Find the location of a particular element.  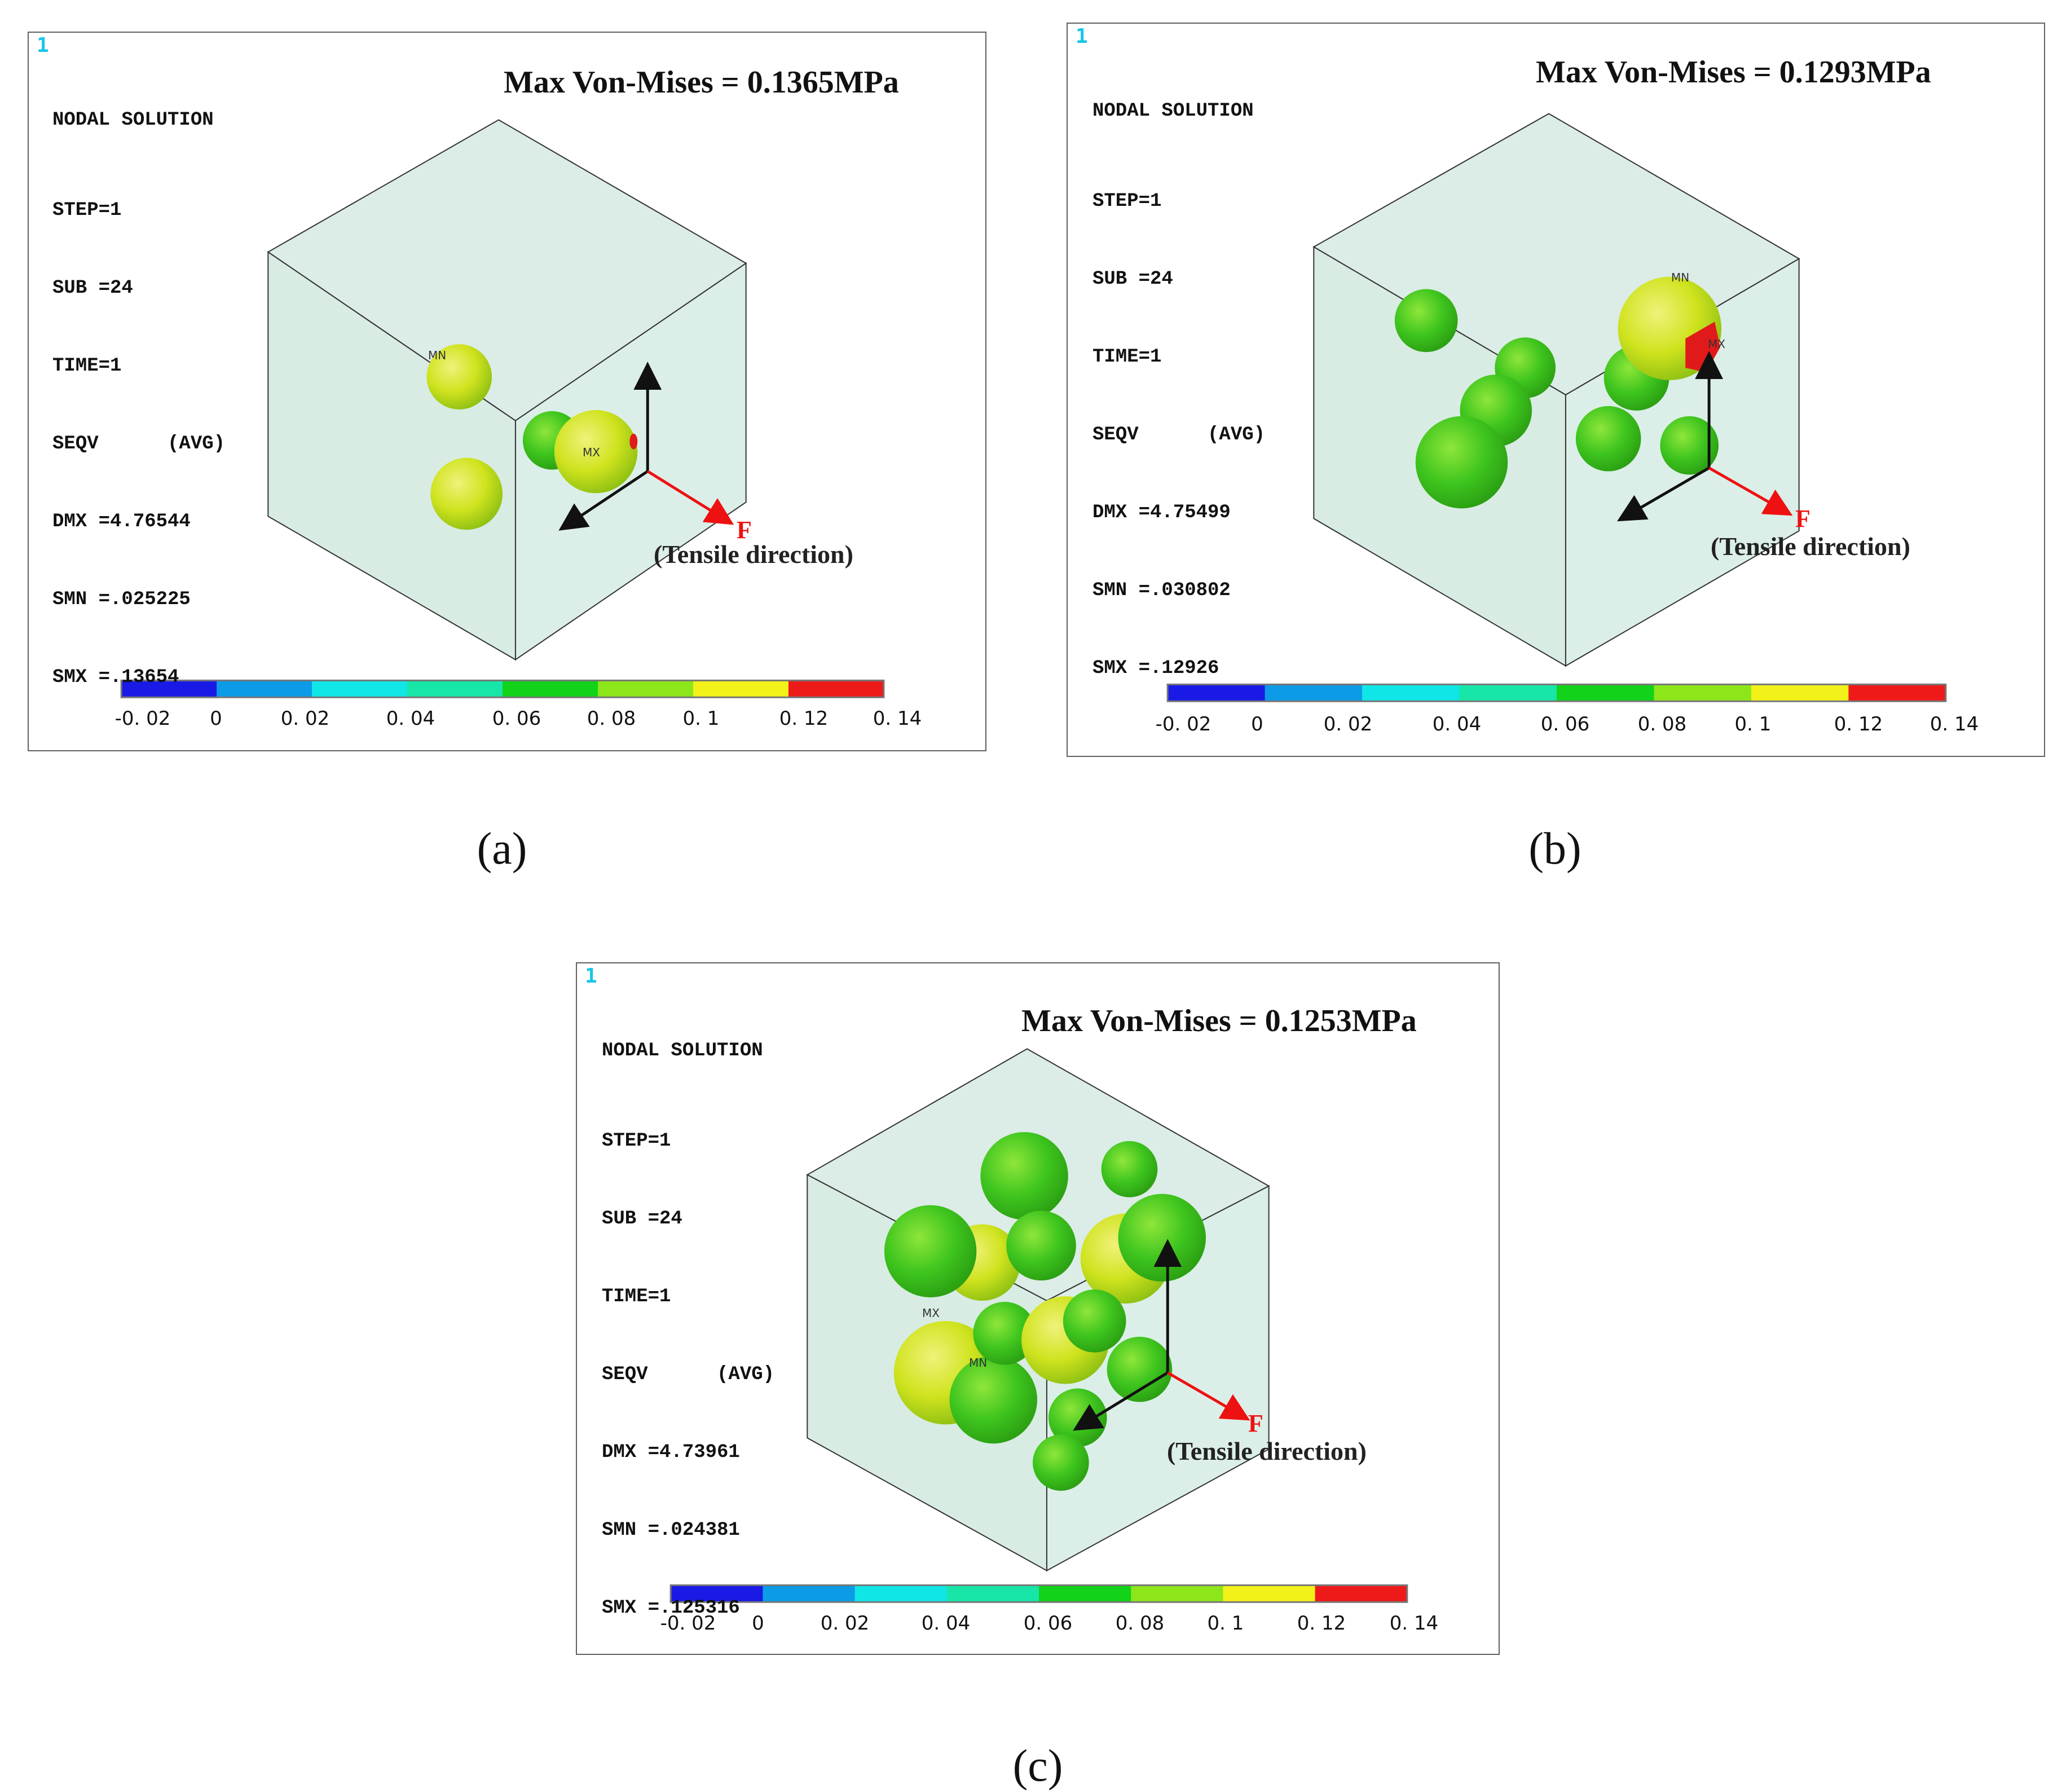

caption-b: (b) is located at coordinates (1554, 849).